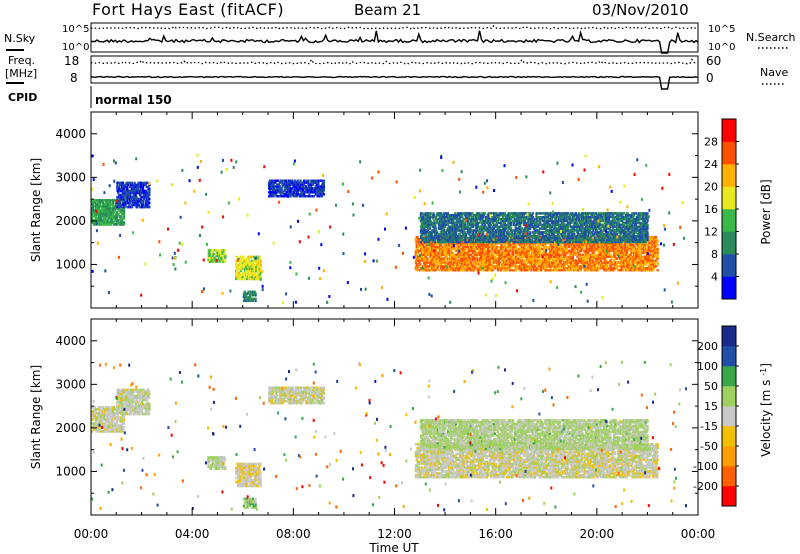 This screenshot has width=800, height=554. I want to click on plot-title: Fort Hays East (fitACF), so click(188, 9).